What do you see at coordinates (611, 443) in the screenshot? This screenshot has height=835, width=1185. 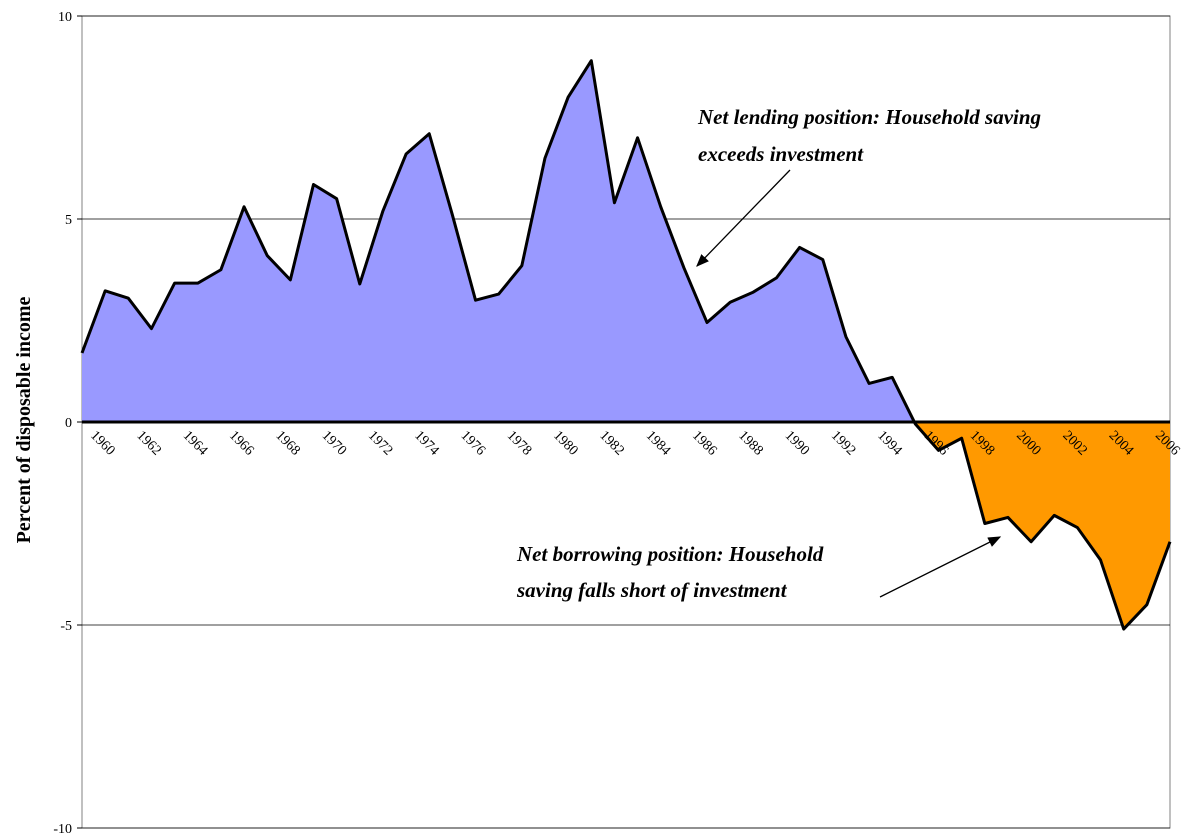 I see `x-tick-label: 1982` at bounding box center [611, 443].